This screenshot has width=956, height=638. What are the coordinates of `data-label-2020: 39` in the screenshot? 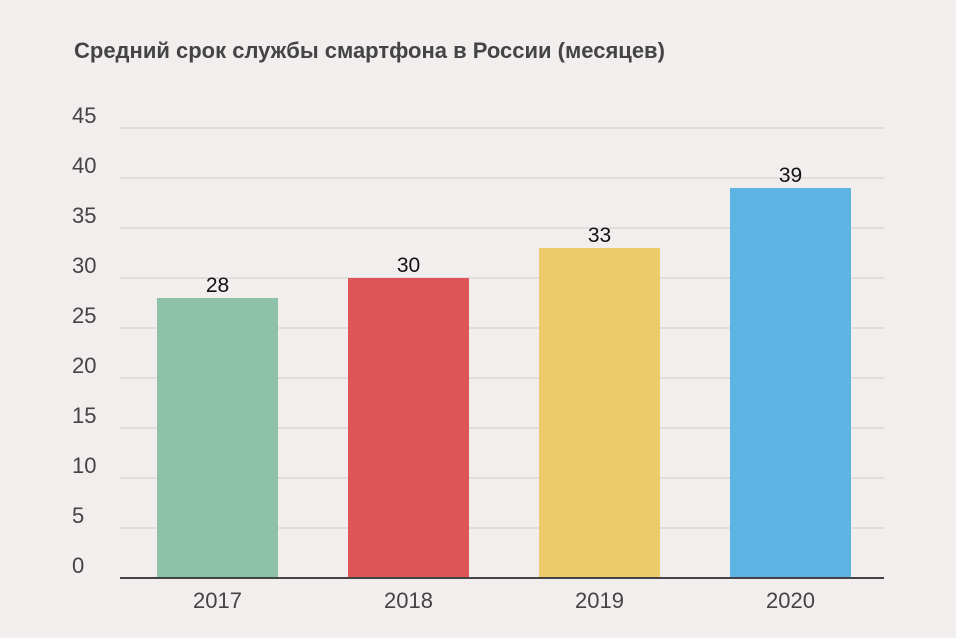 It's located at (790, 175).